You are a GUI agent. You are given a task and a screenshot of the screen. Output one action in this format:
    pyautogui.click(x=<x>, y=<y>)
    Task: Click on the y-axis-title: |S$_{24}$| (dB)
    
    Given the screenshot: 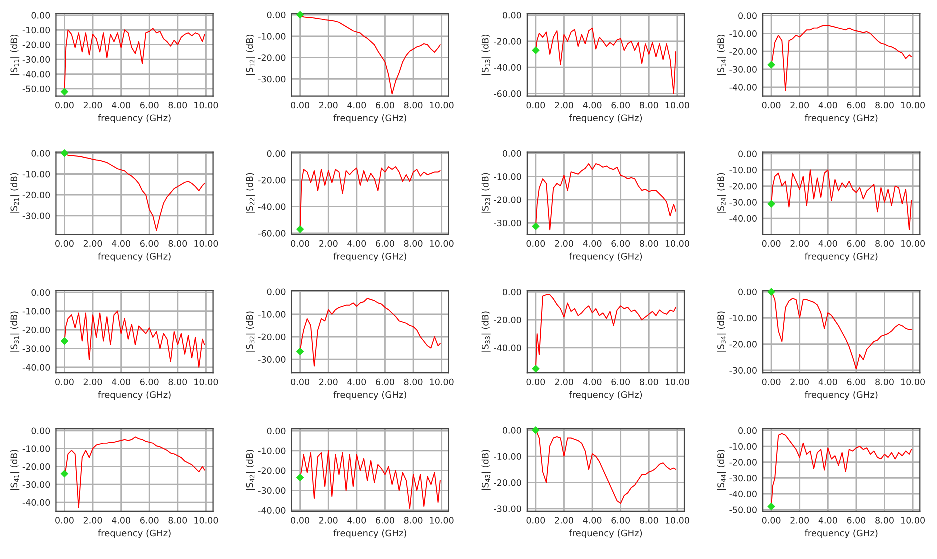 What is the action you would take?
    pyautogui.click(x=721, y=193)
    